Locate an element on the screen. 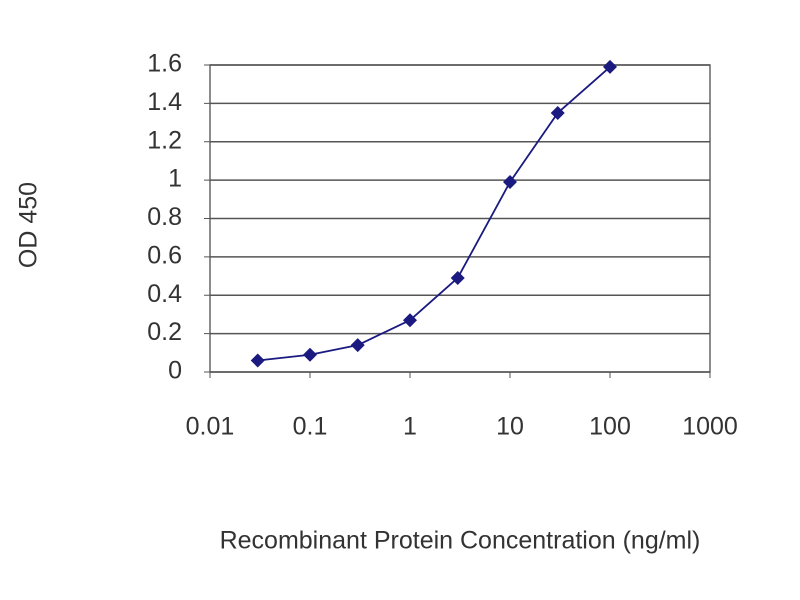 This screenshot has width=800, height=600. x-tick-label: 10 is located at coordinates (510, 427).